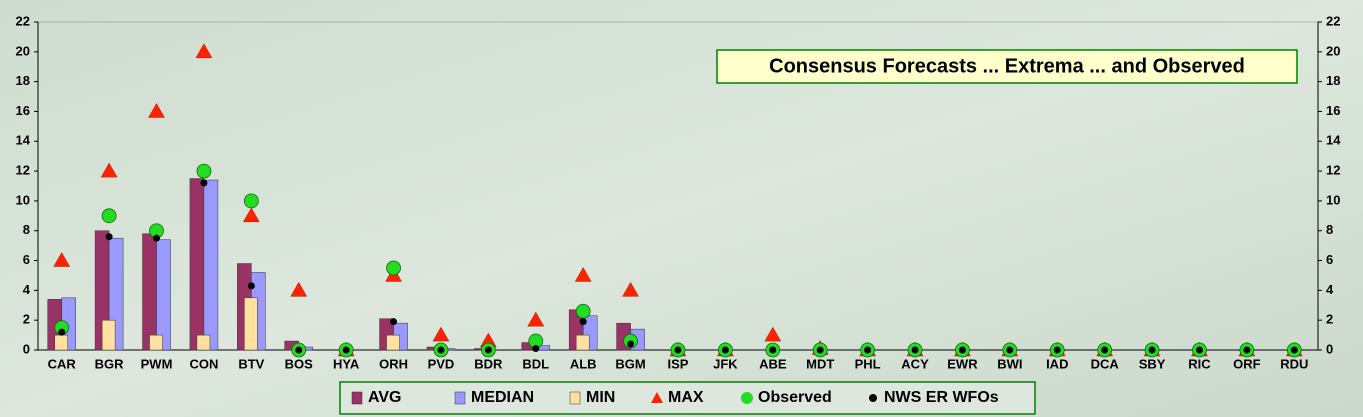  What do you see at coordinates (157, 363) in the screenshot?
I see `x-tick-label: PWM` at bounding box center [157, 363].